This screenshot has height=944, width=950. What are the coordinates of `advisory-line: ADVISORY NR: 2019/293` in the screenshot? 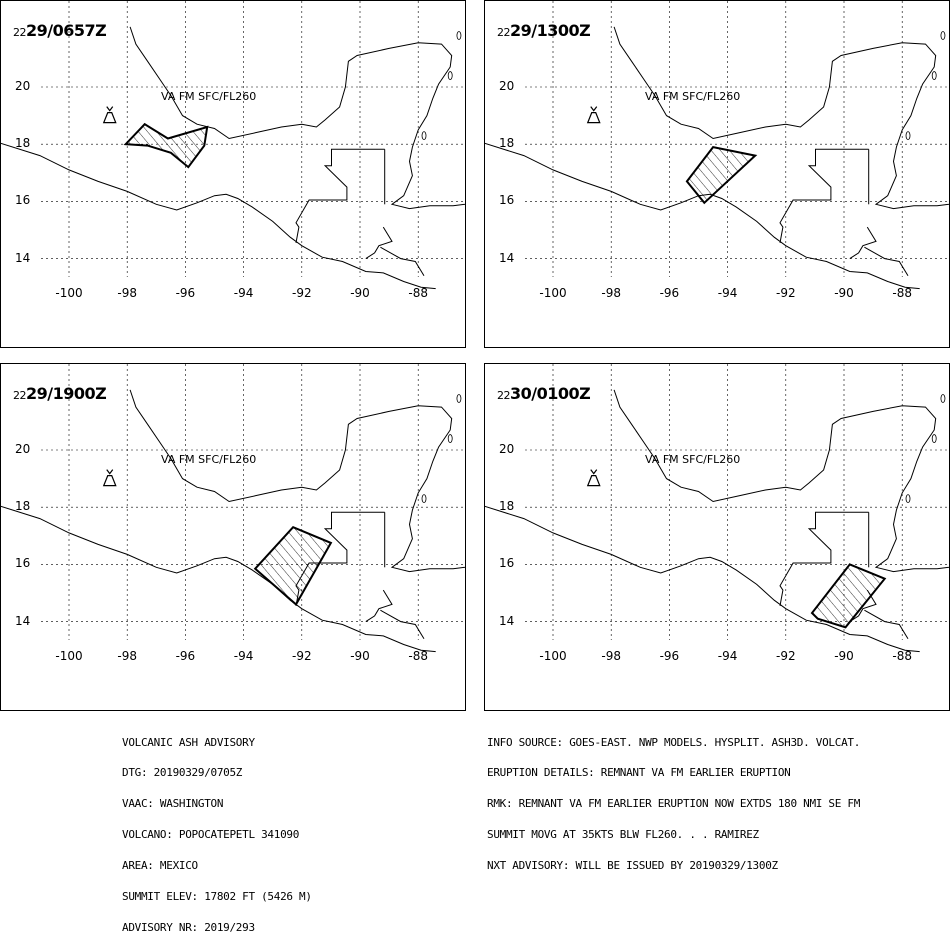 It's located at (188, 927).